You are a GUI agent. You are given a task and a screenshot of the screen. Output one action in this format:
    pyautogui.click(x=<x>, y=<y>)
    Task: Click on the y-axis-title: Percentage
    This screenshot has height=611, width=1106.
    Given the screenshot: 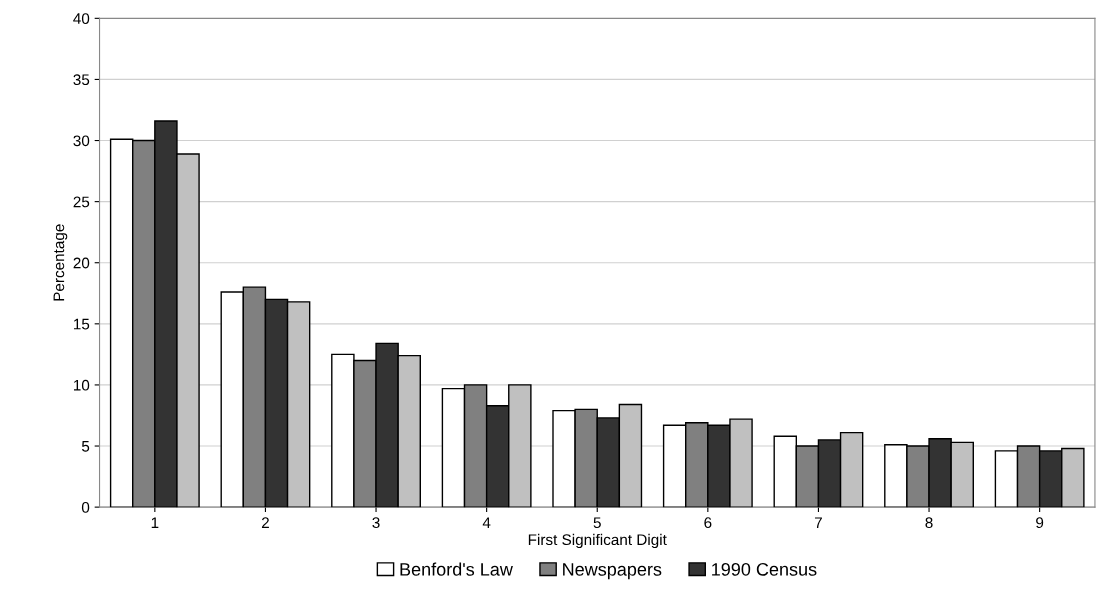 What is the action you would take?
    pyautogui.click(x=60, y=262)
    